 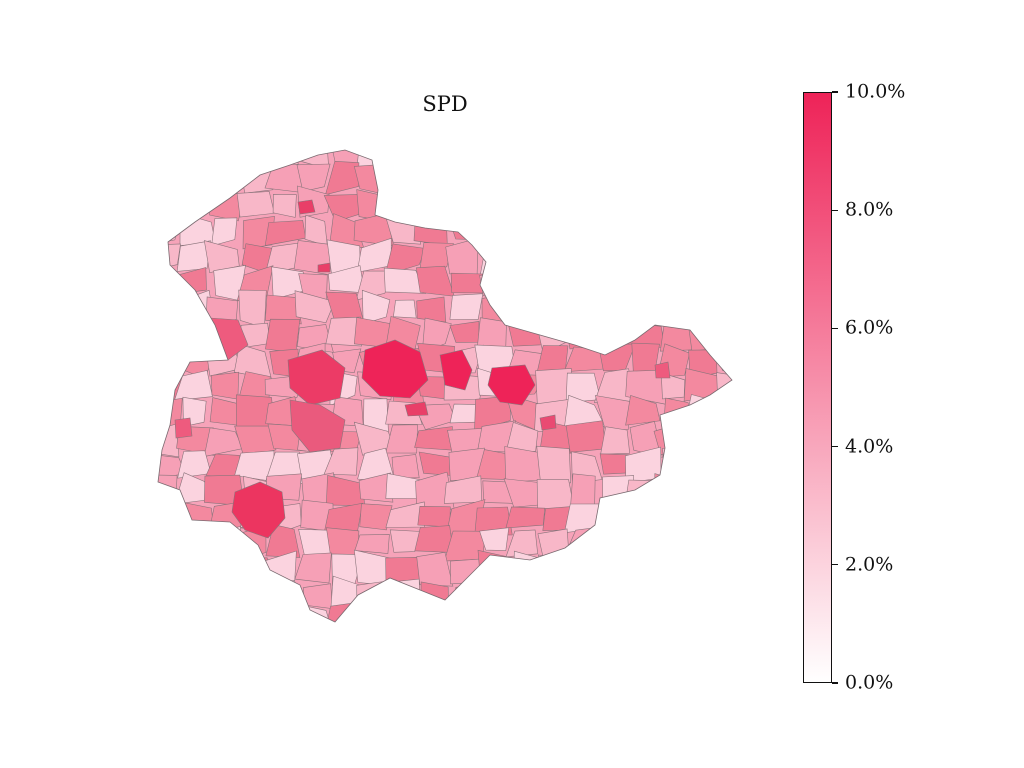 What do you see at coordinates (869, 209) in the screenshot?
I see `colorbar-tick-label: 8.0%` at bounding box center [869, 209].